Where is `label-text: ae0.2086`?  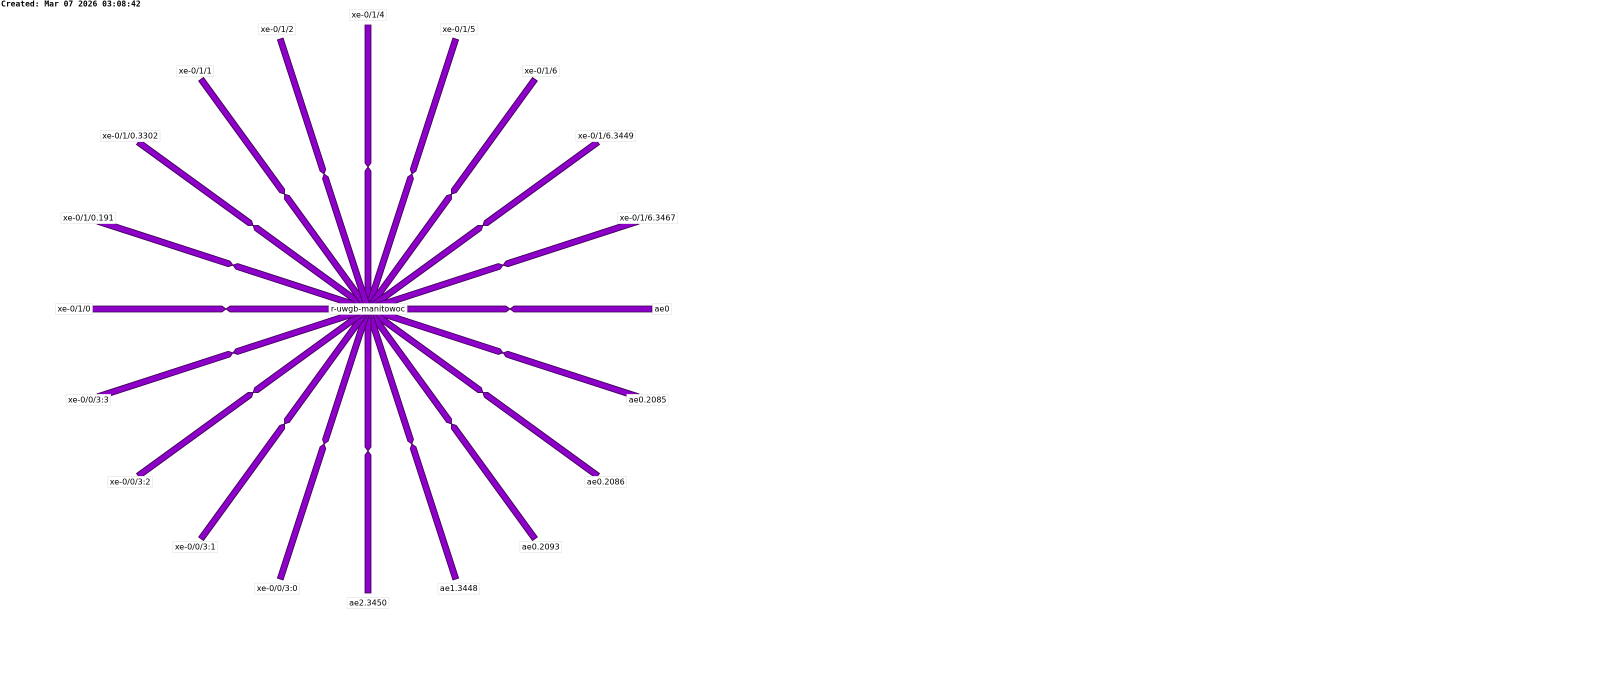 label-text: ae0.2086 is located at coordinates (606, 481).